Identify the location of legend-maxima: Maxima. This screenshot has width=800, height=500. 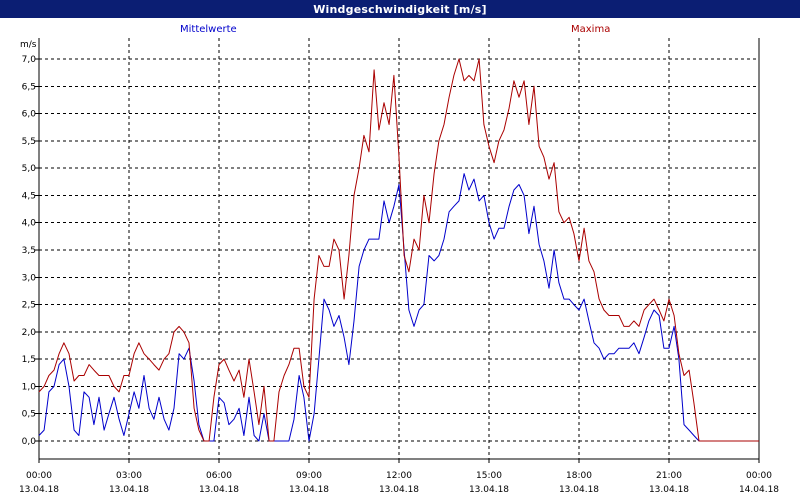
(591, 29).